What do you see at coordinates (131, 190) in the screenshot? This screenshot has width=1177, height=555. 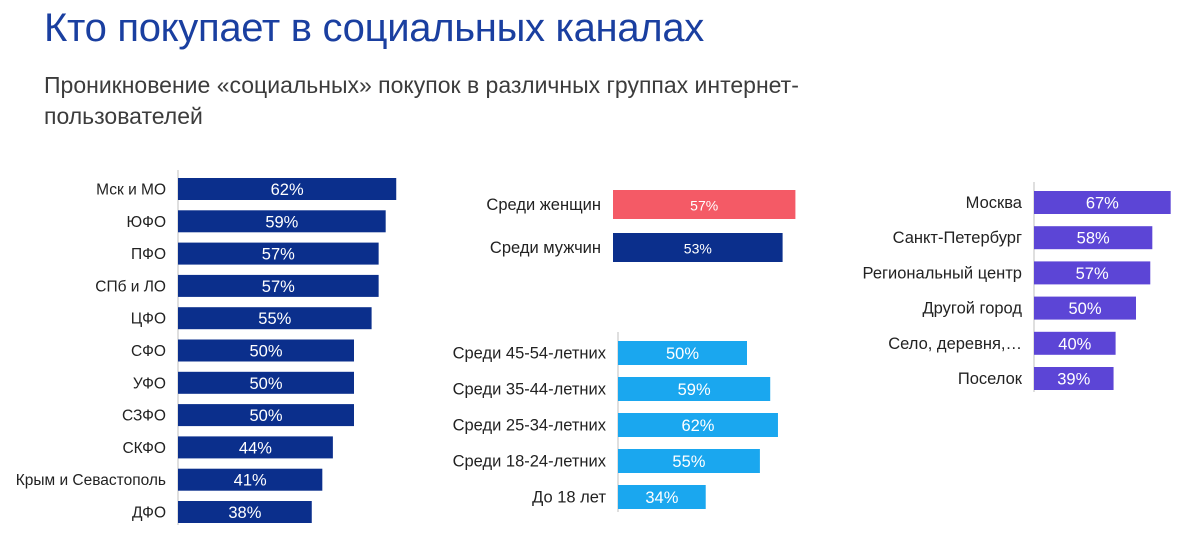 I see `regions-category-label: Мск и МО` at bounding box center [131, 190].